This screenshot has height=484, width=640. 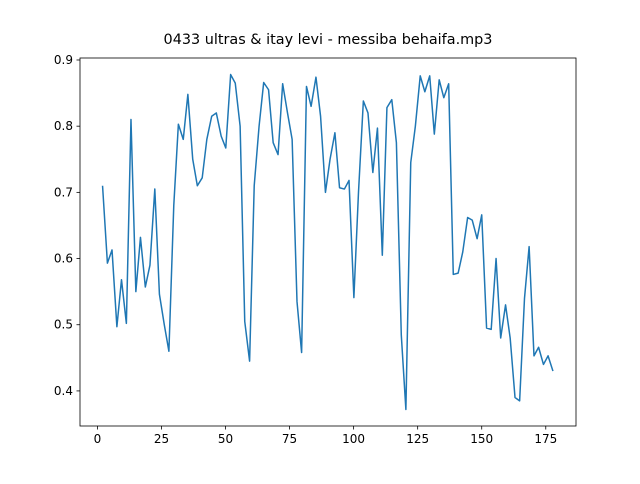 What do you see at coordinates (98, 439) in the screenshot?
I see `x-tick-label: 0` at bounding box center [98, 439].